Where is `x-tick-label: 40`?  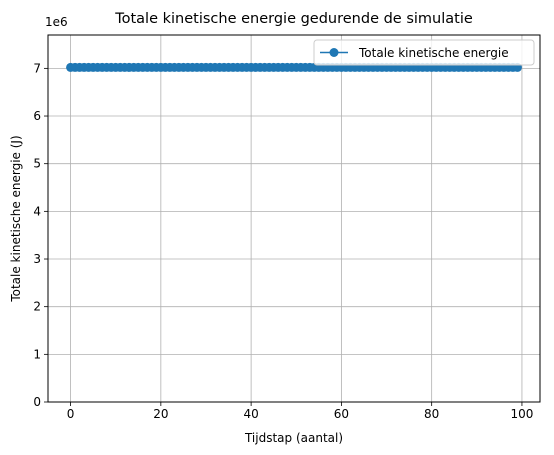
x-tick-label: 40 is located at coordinates (250, 414).